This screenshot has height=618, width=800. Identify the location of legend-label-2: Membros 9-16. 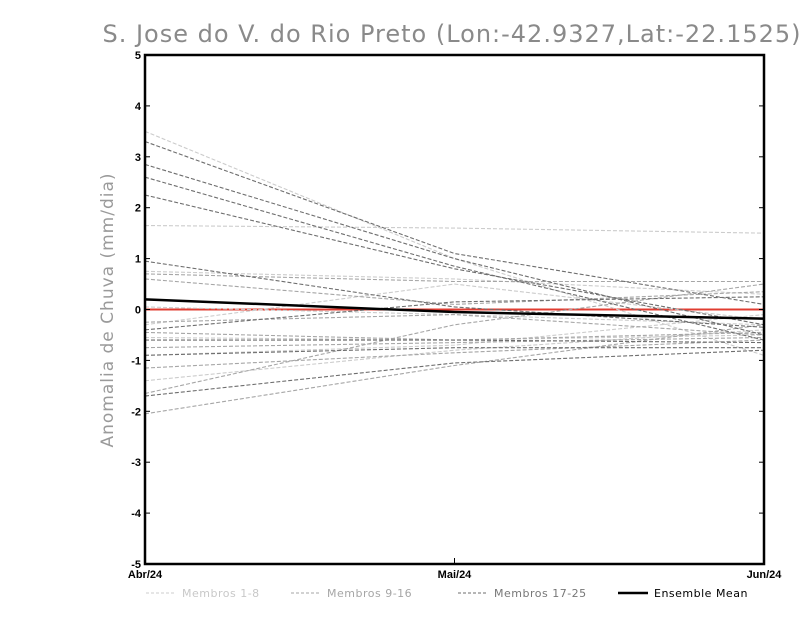
(369, 593).